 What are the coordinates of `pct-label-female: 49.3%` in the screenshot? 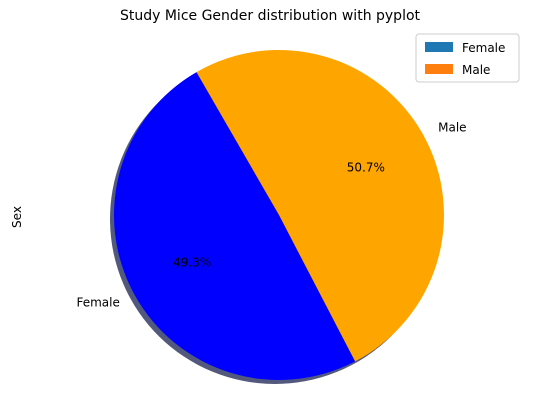 It's located at (192, 263).